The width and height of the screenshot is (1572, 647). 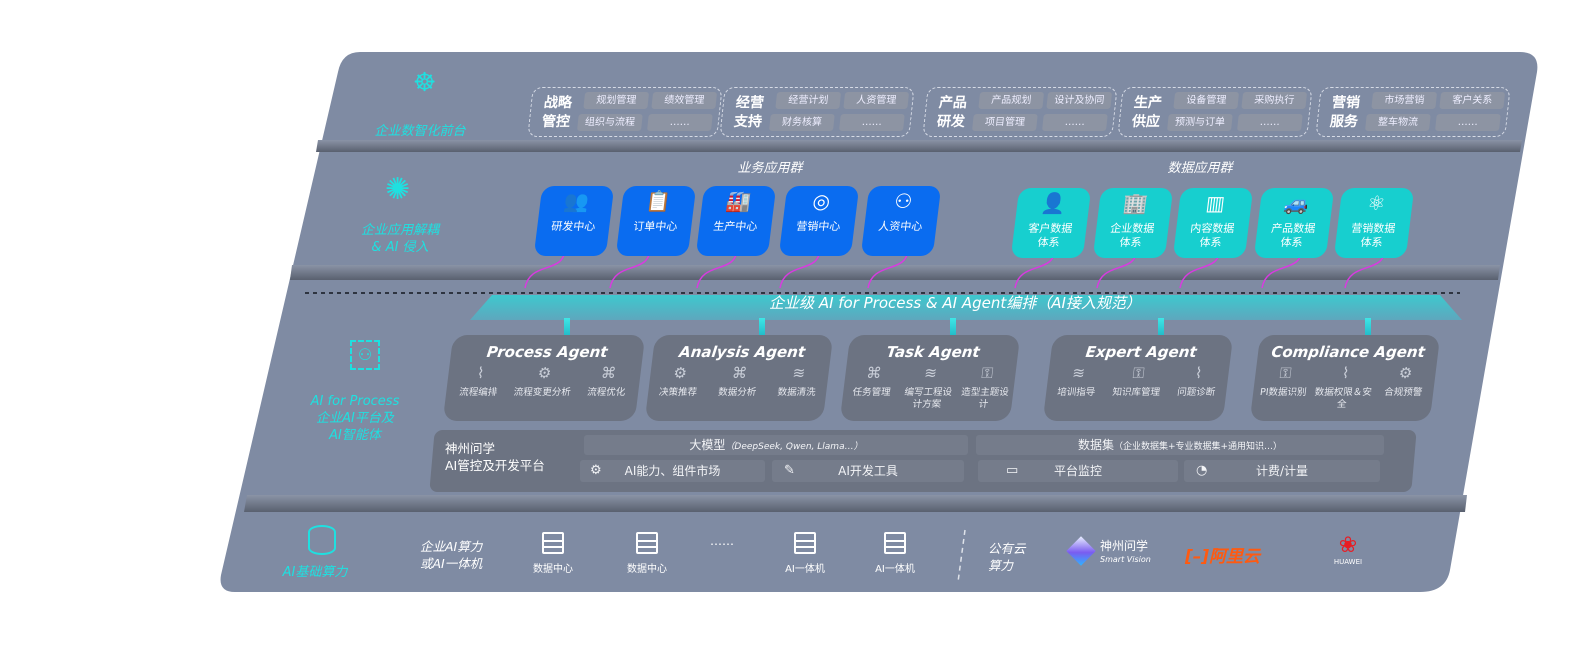 I want to click on agent-card-compliance-agent: Compliance Agent ⚿ PI数据识别 ⌇ 数据权限＆安全 ⚙ 合规预警, so click(x=1345, y=378).